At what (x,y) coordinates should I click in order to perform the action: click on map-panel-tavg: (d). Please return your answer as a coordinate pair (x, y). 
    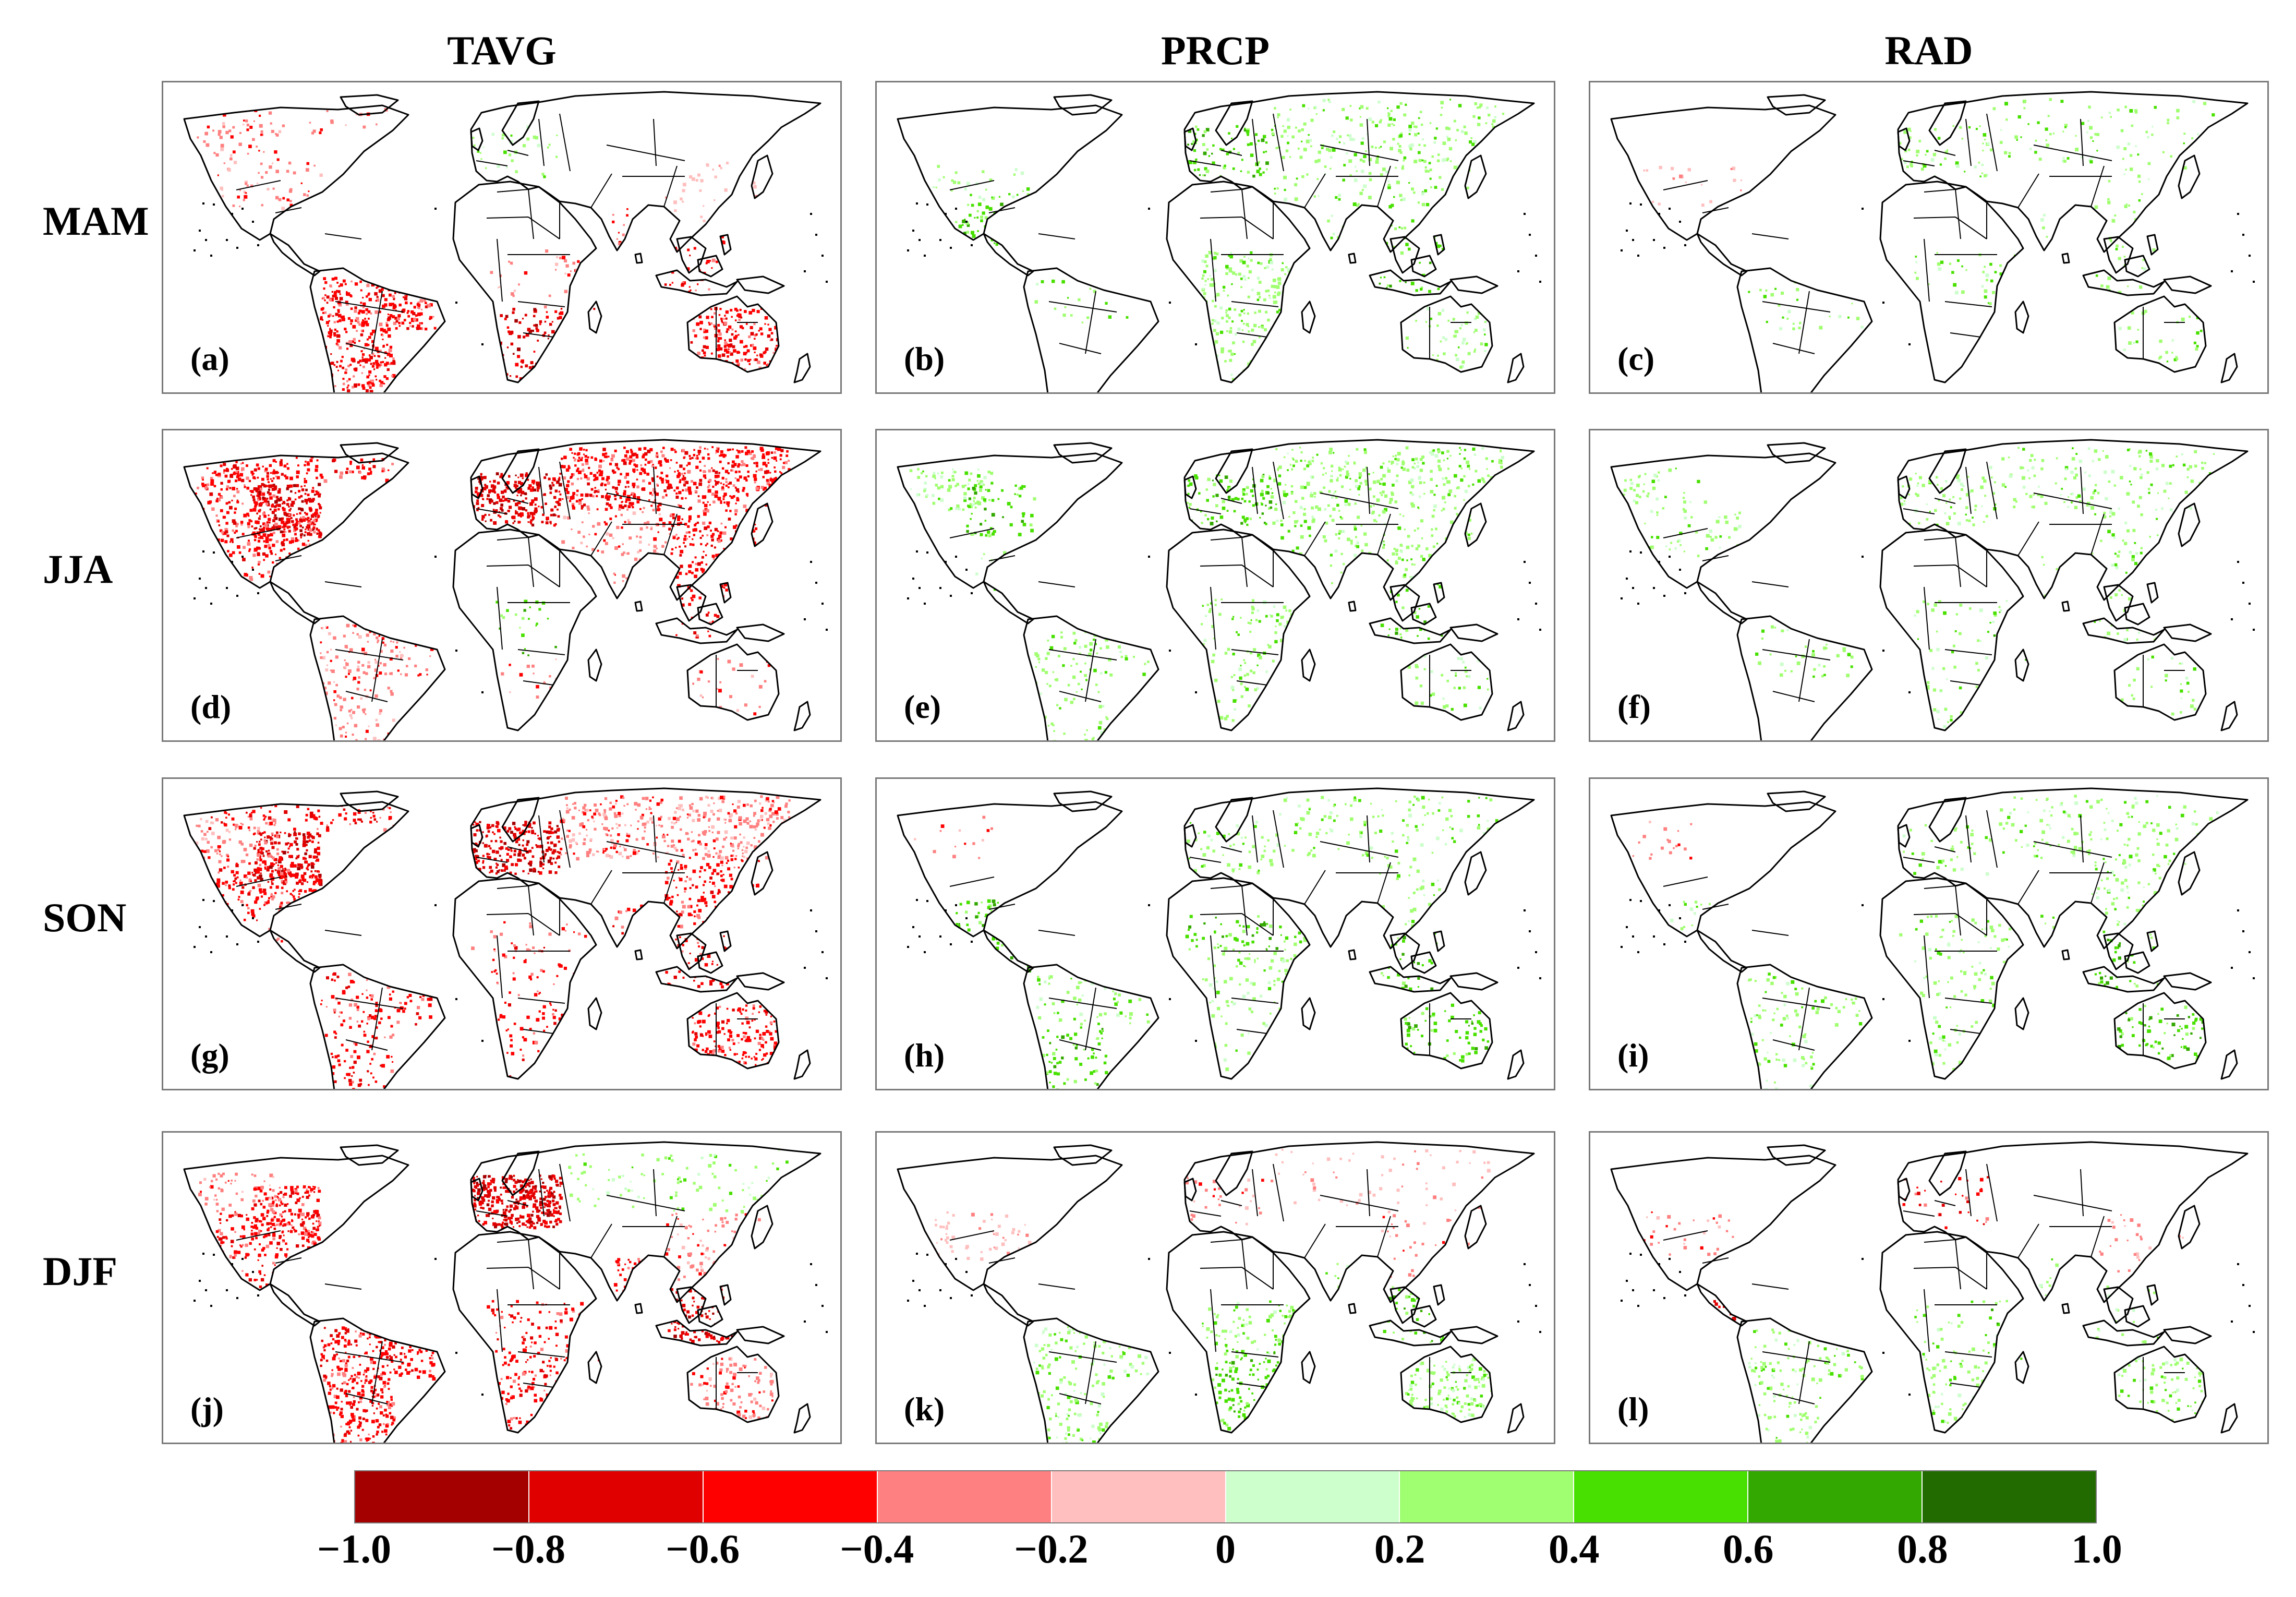
    Looking at the image, I should click on (502, 585).